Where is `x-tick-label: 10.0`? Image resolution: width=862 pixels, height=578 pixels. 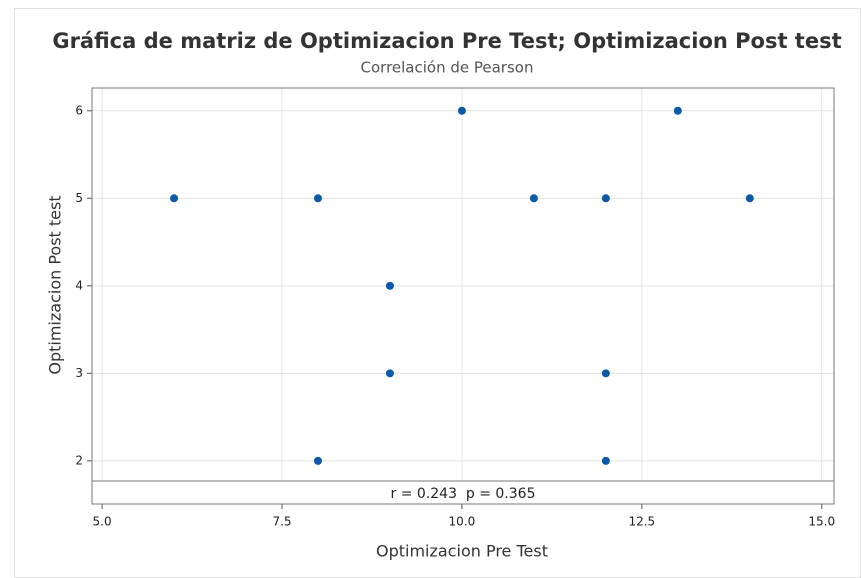
x-tick-label: 10.0 is located at coordinates (462, 522).